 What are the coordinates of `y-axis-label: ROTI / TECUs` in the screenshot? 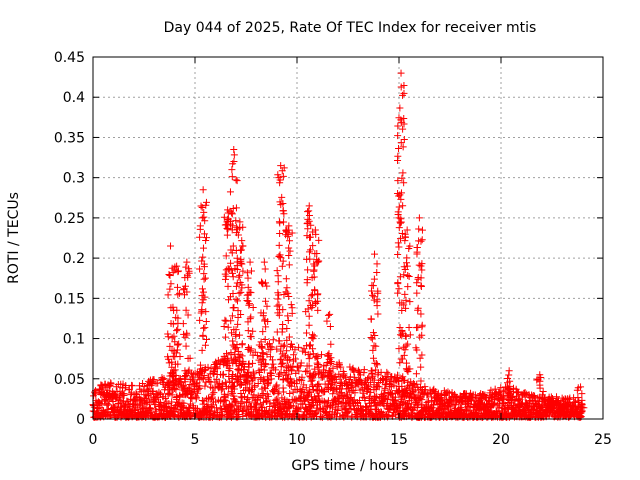 It's located at (14, 238).